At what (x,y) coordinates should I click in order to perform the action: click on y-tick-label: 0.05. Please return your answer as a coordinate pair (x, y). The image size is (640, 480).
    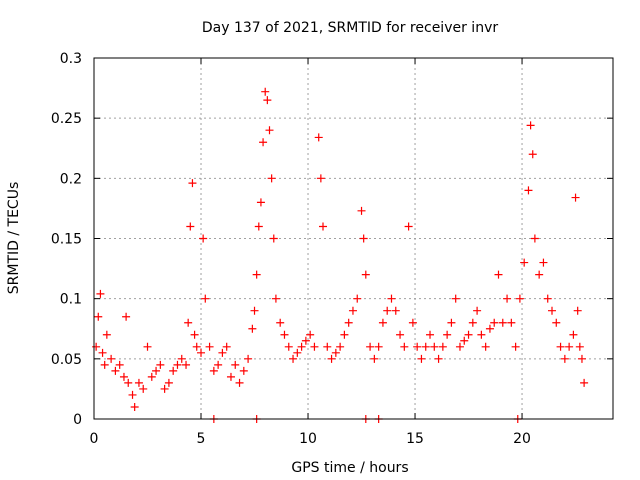
    Looking at the image, I should click on (66, 360).